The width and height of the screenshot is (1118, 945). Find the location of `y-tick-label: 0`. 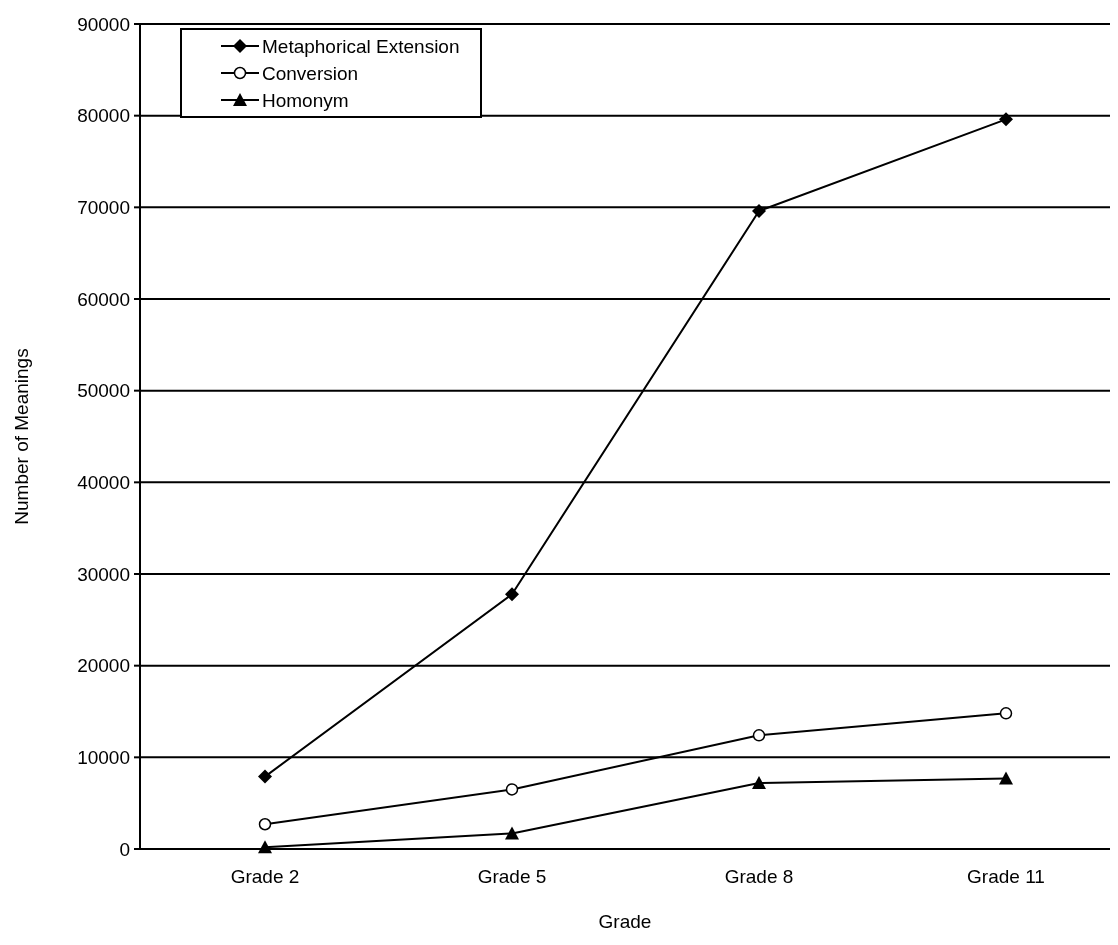

y-tick-label: 0 is located at coordinates (124, 849).